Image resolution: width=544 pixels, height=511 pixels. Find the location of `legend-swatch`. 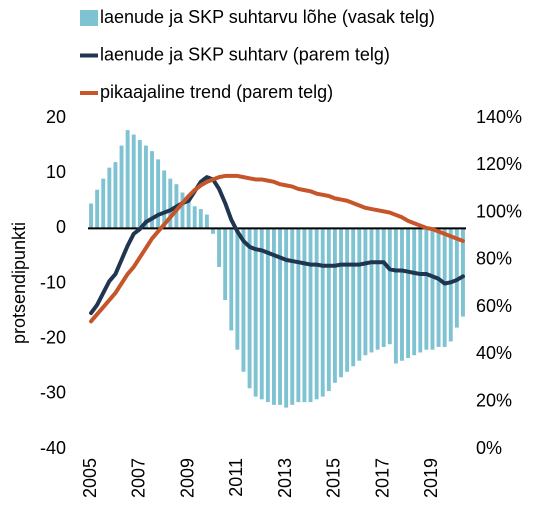

legend-swatch is located at coordinates (89, 18).